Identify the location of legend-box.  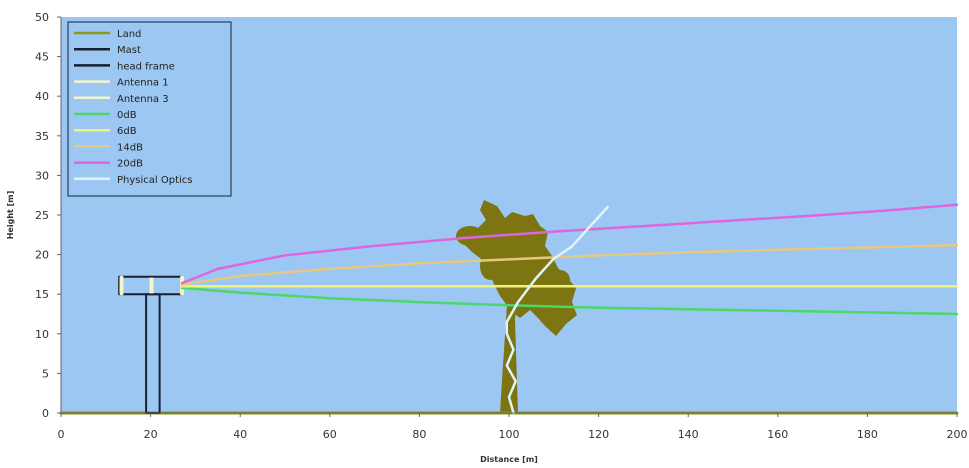
(149, 109).